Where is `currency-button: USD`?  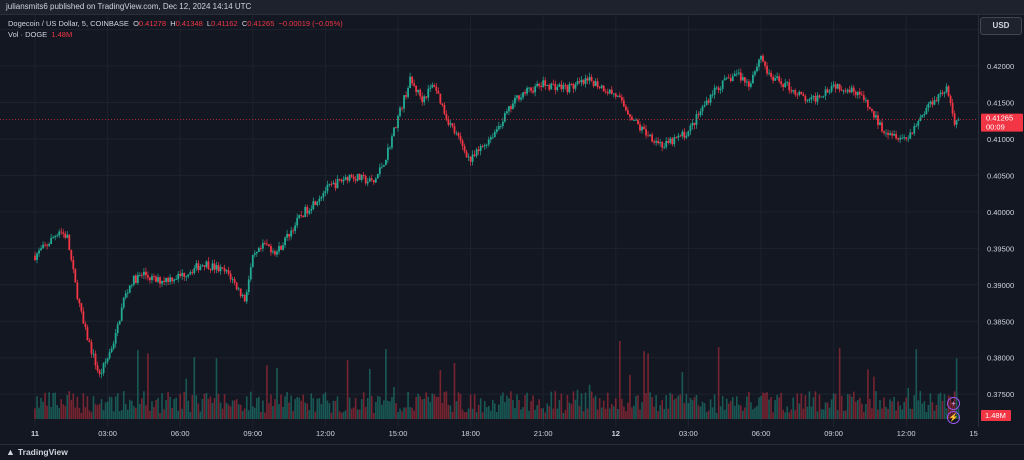 currency-button: USD is located at coordinates (1001, 26).